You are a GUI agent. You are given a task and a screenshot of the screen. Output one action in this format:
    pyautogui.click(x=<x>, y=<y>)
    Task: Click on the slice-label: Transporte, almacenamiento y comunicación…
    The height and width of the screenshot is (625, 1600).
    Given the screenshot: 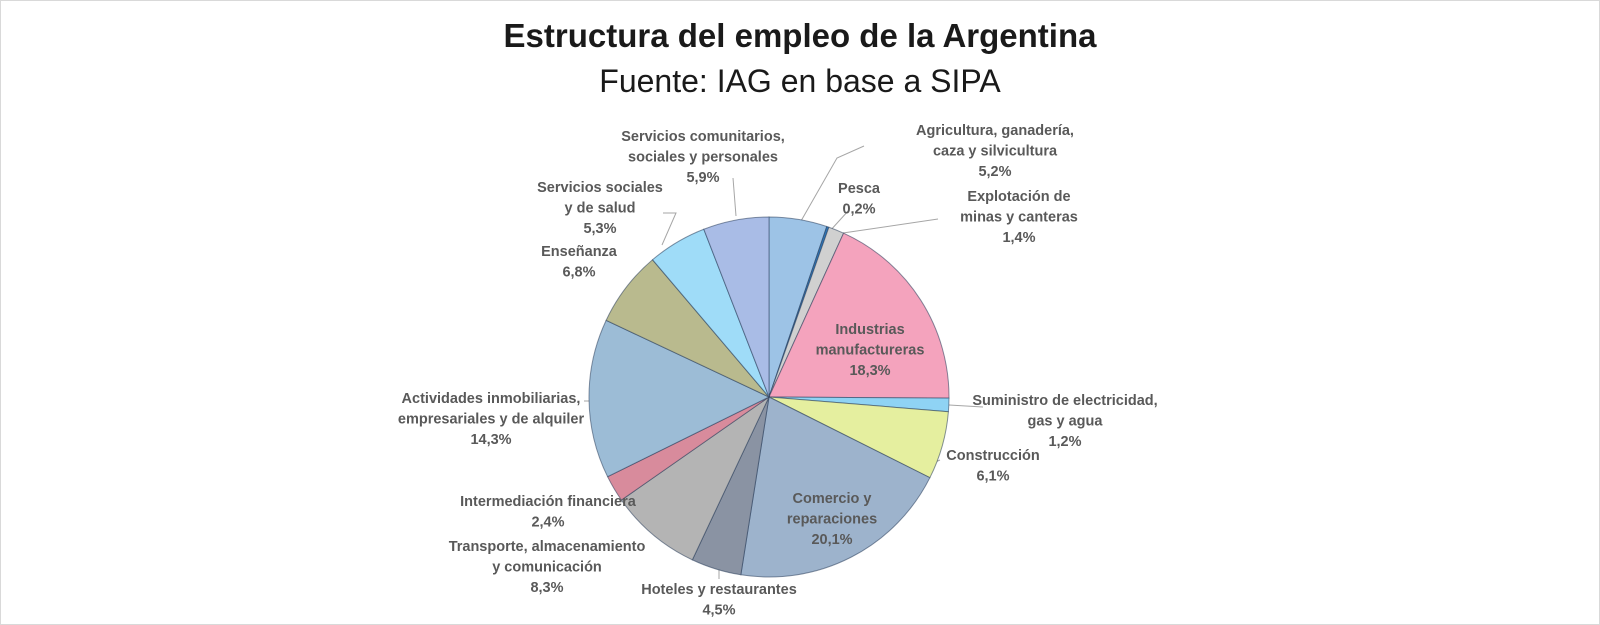 What is the action you would take?
    pyautogui.click(x=547, y=567)
    